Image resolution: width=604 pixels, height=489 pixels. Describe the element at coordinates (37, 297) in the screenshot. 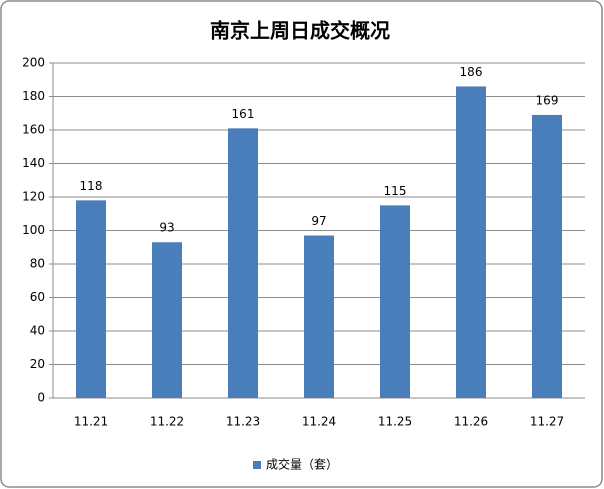

I see `y-tick-label: 60` at that location.